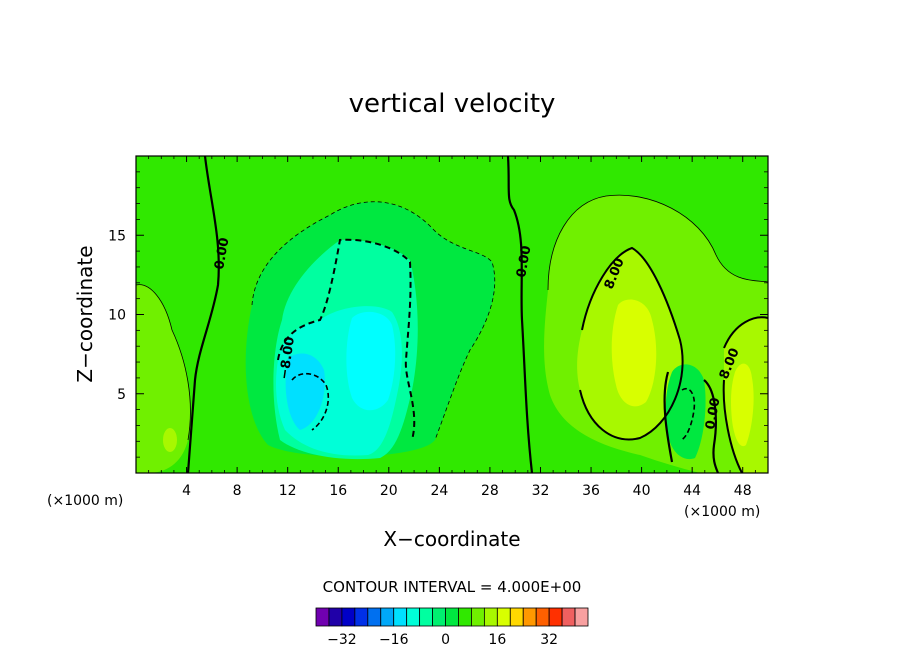 The width and height of the screenshot is (904, 654). Describe the element at coordinates (85, 313) in the screenshot. I see `y-axis-label: Z−coordinate` at that location.